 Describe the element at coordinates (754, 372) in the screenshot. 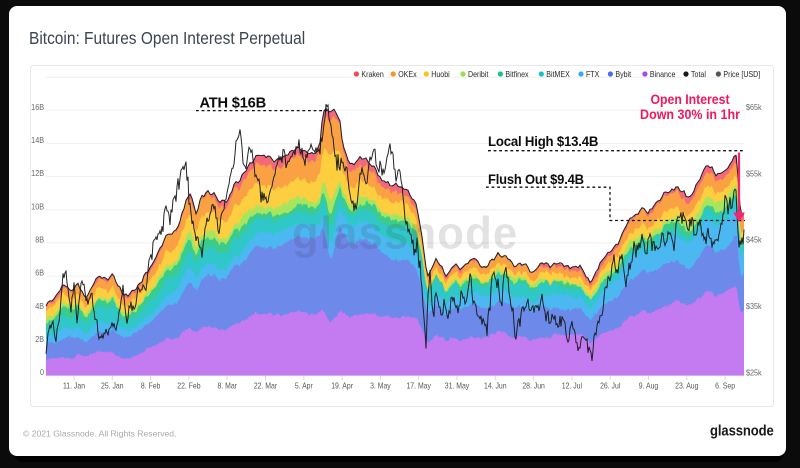

I see `svg-text: $25k` at that location.